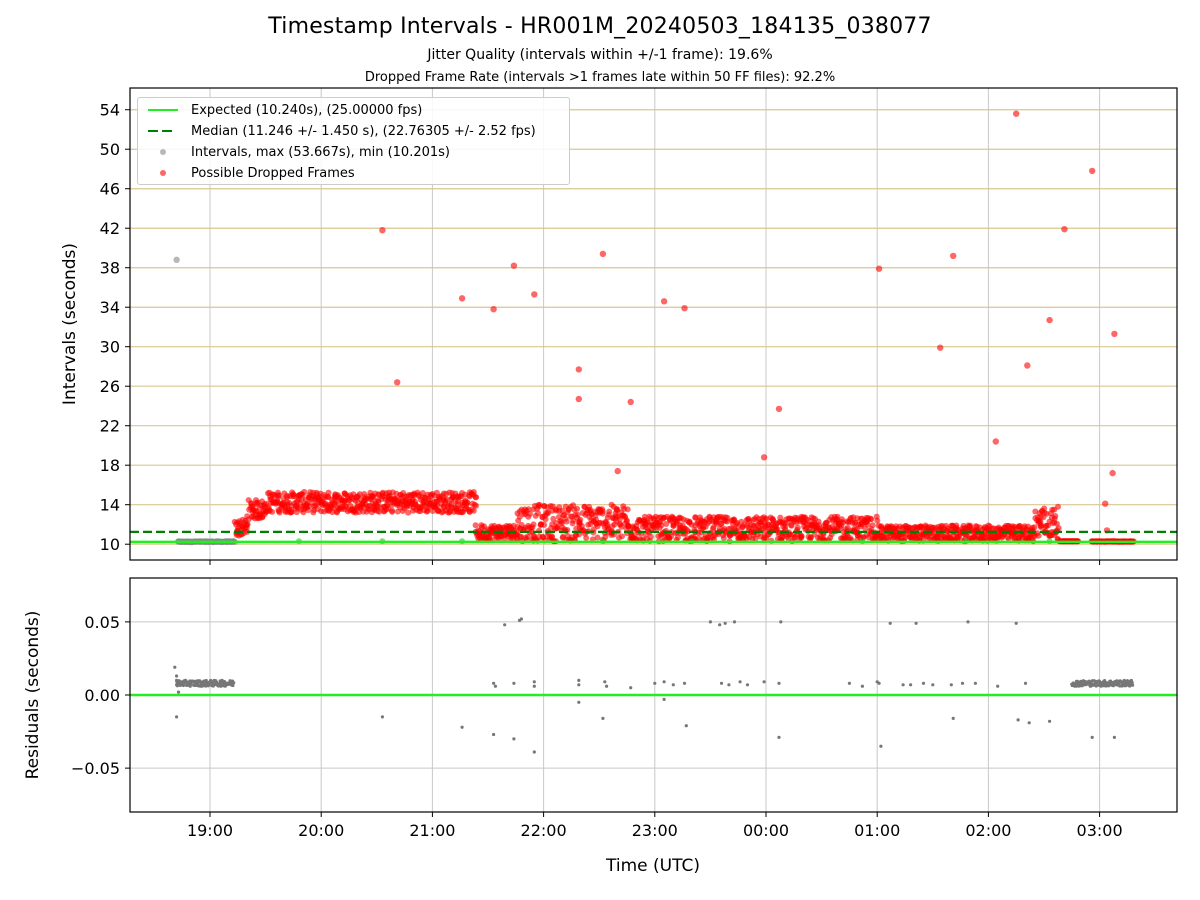 The image size is (1200, 900). I want to click on bottom-y-tick-label: 0.05, so click(102, 622).